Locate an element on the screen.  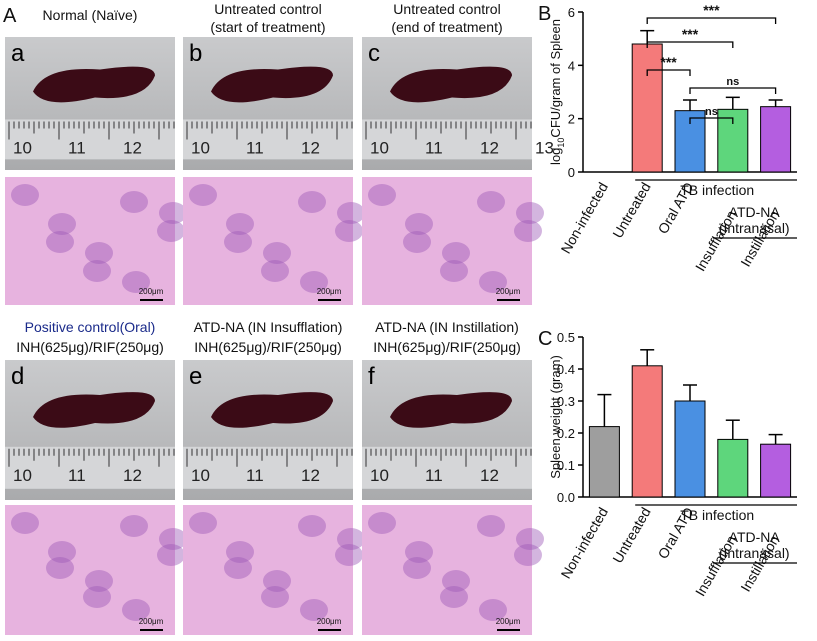
x-tick-label: Untreated is located at coordinates (631, 210).